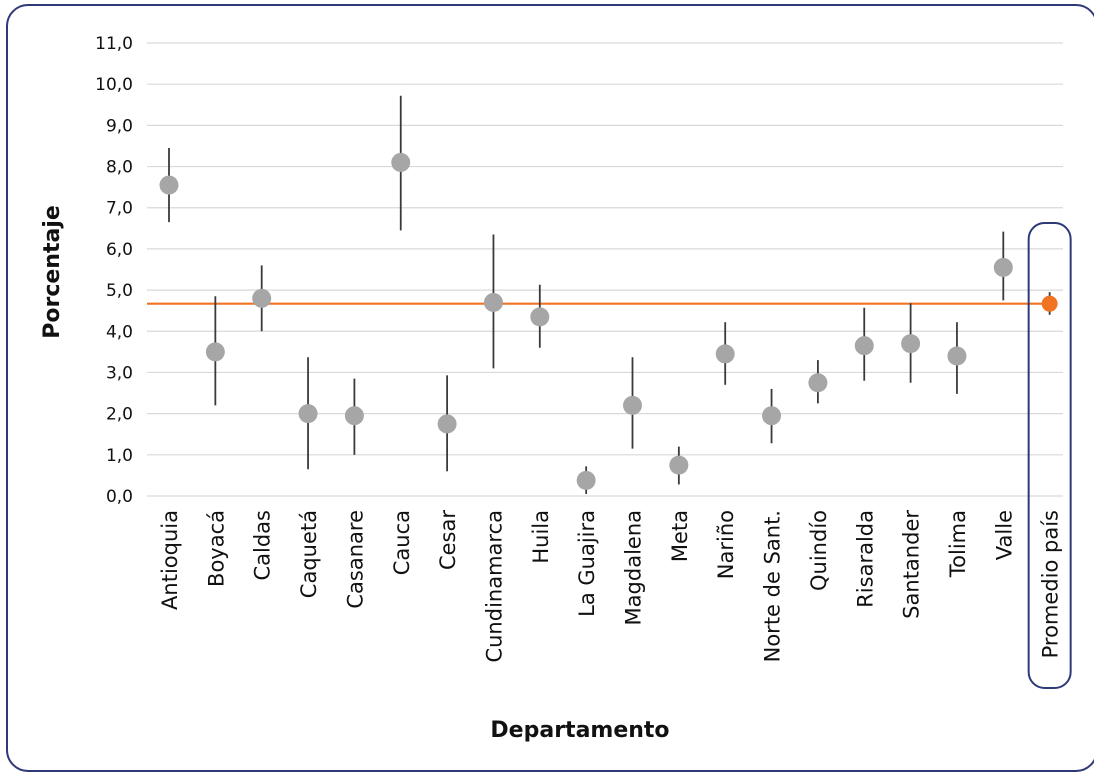 This screenshot has width=1094, height=772. I want to click on y-tick-label: 5,0, so click(119, 291).